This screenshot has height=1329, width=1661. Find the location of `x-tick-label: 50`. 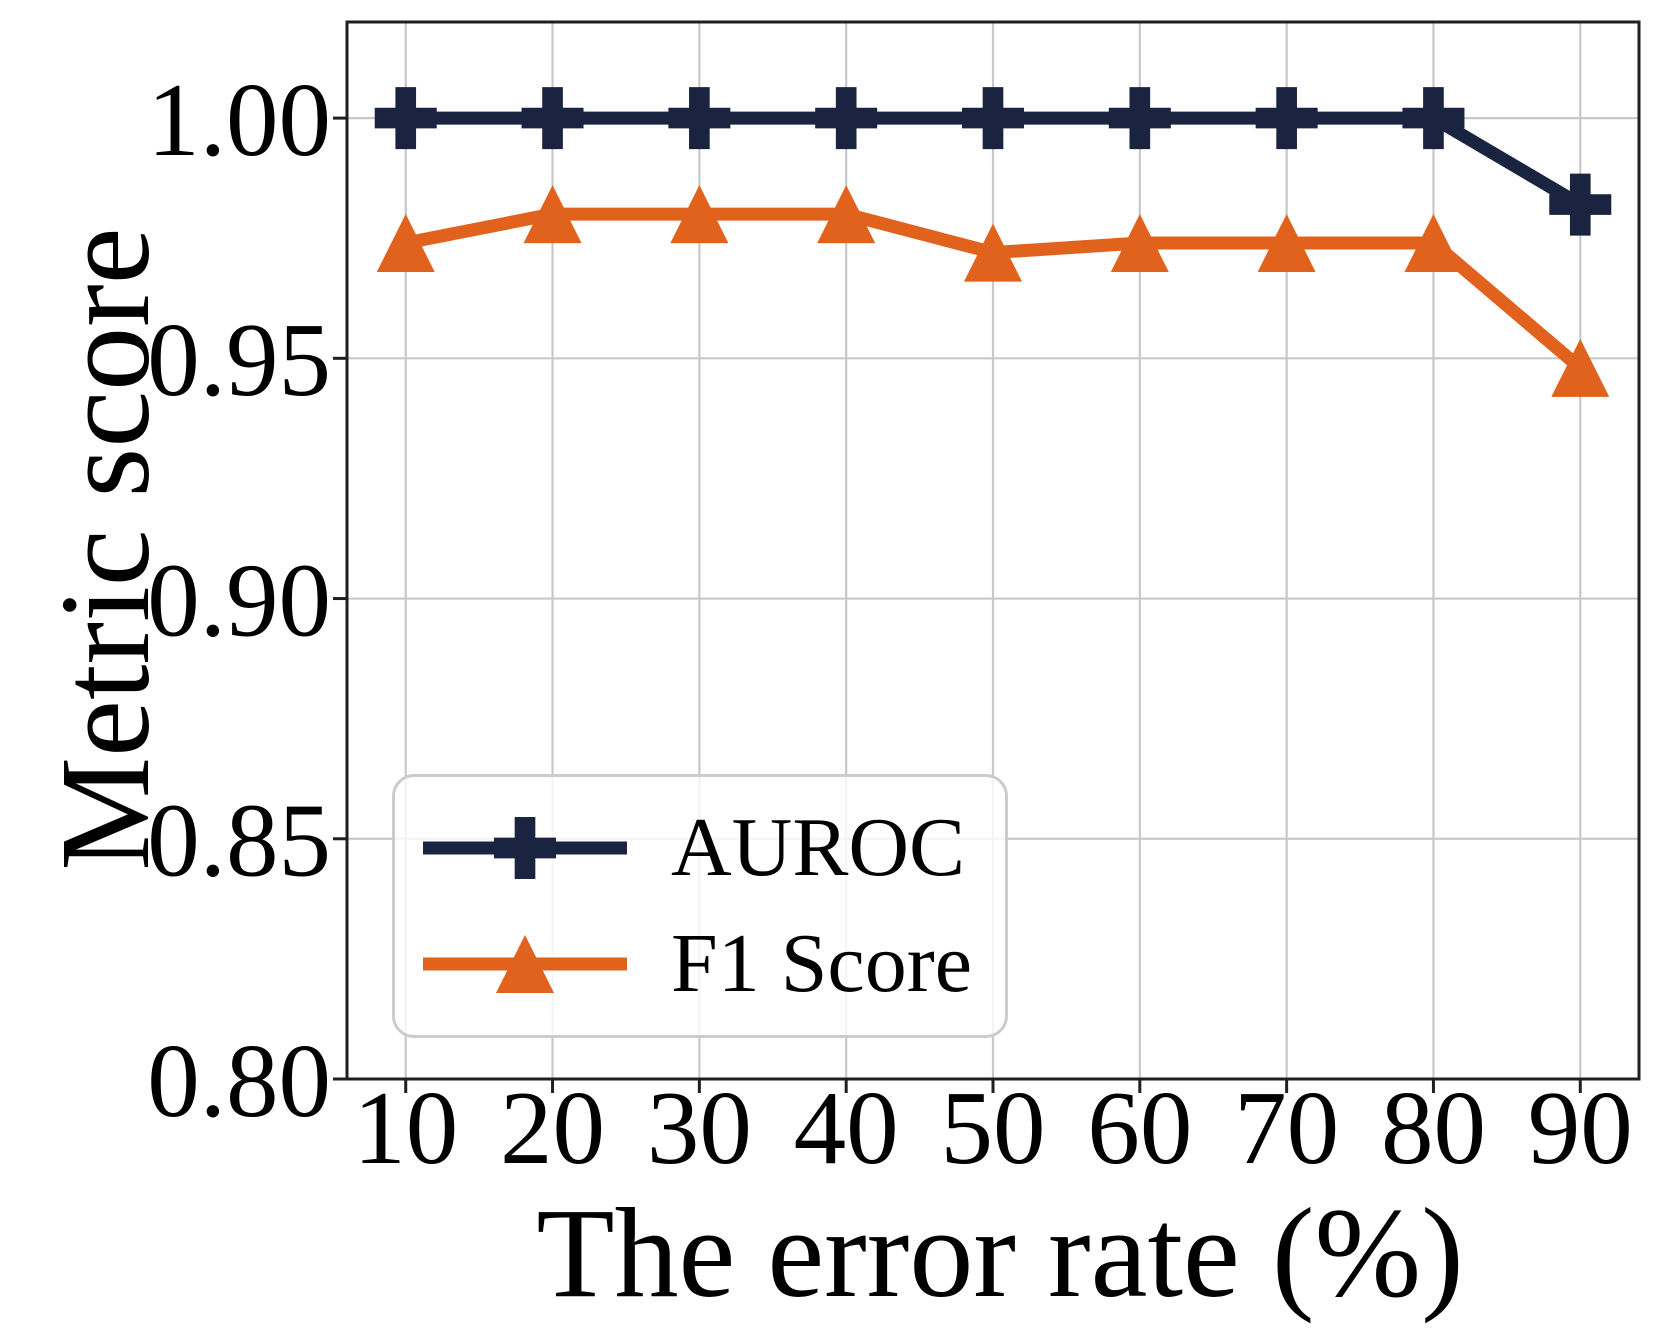

x-tick-label: 50 is located at coordinates (993, 1127).